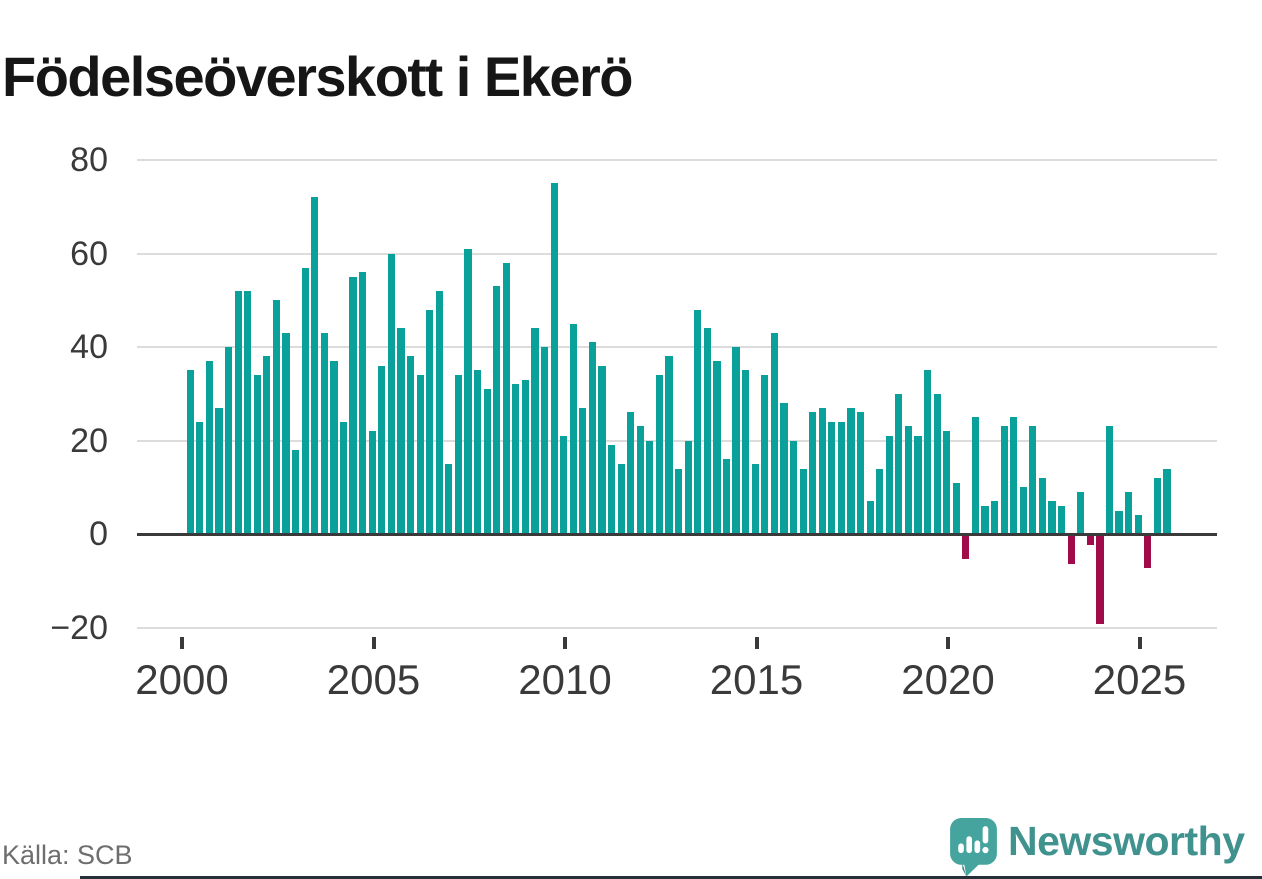 The height and width of the screenshot is (879, 1262). What do you see at coordinates (248, 413) in the screenshot?
I see `bar-2001-Q3` at bounding box center [248, 413].